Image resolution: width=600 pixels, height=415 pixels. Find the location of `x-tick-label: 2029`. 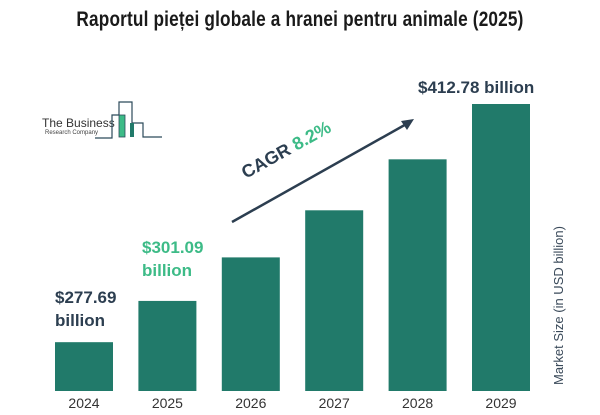

x-tick-label: 2029 is located at coordinates (500, 403).